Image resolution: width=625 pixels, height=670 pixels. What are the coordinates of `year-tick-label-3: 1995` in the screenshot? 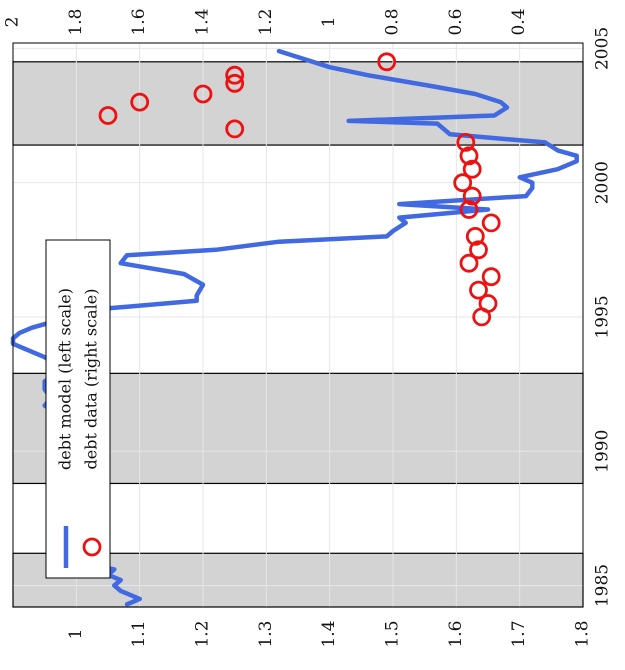 It's located at (603, 316).